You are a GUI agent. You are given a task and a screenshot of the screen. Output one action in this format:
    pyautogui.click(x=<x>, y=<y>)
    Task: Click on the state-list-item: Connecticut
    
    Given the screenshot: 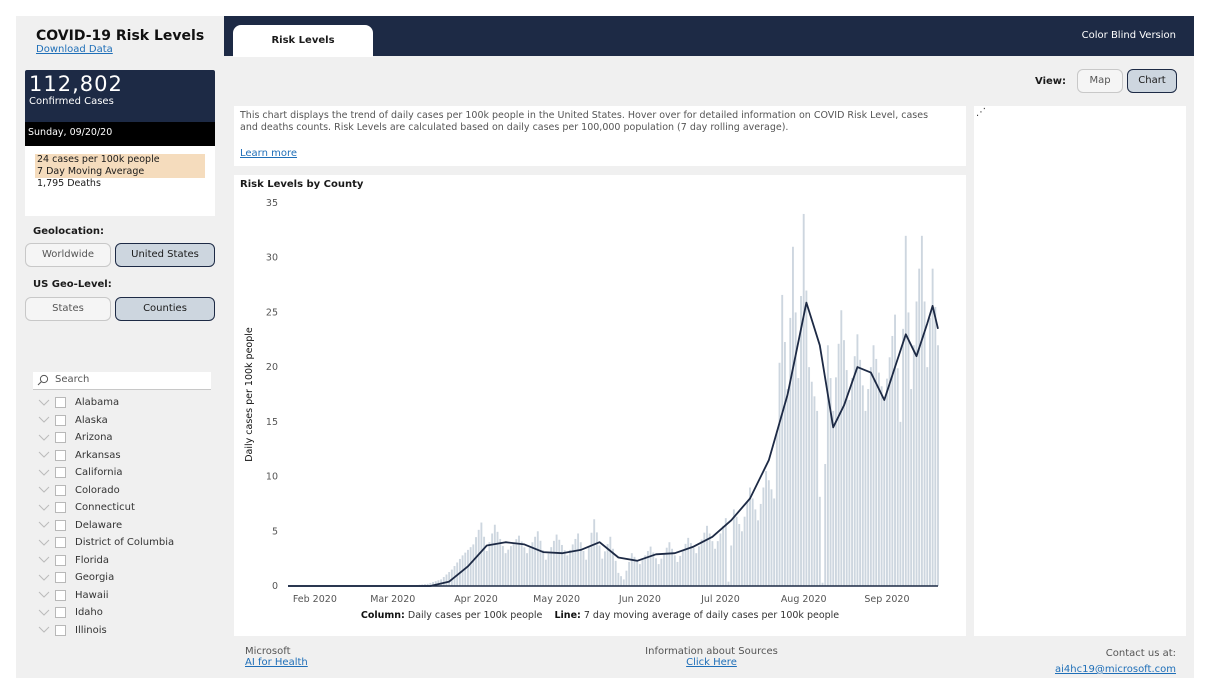 What is the action you would take?
    pyautogui.click(x=123, y=508)
    